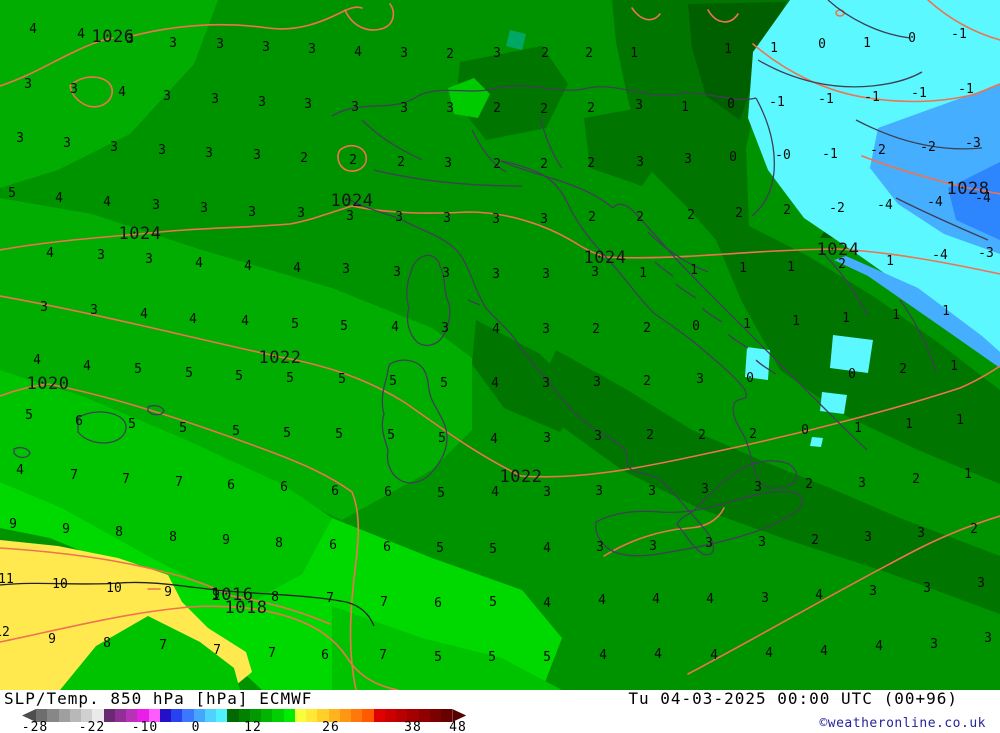 Image resolution: width=1000 pixels, height=733 pixels. I want to click on cyan-cold-region, so click(874, 177).